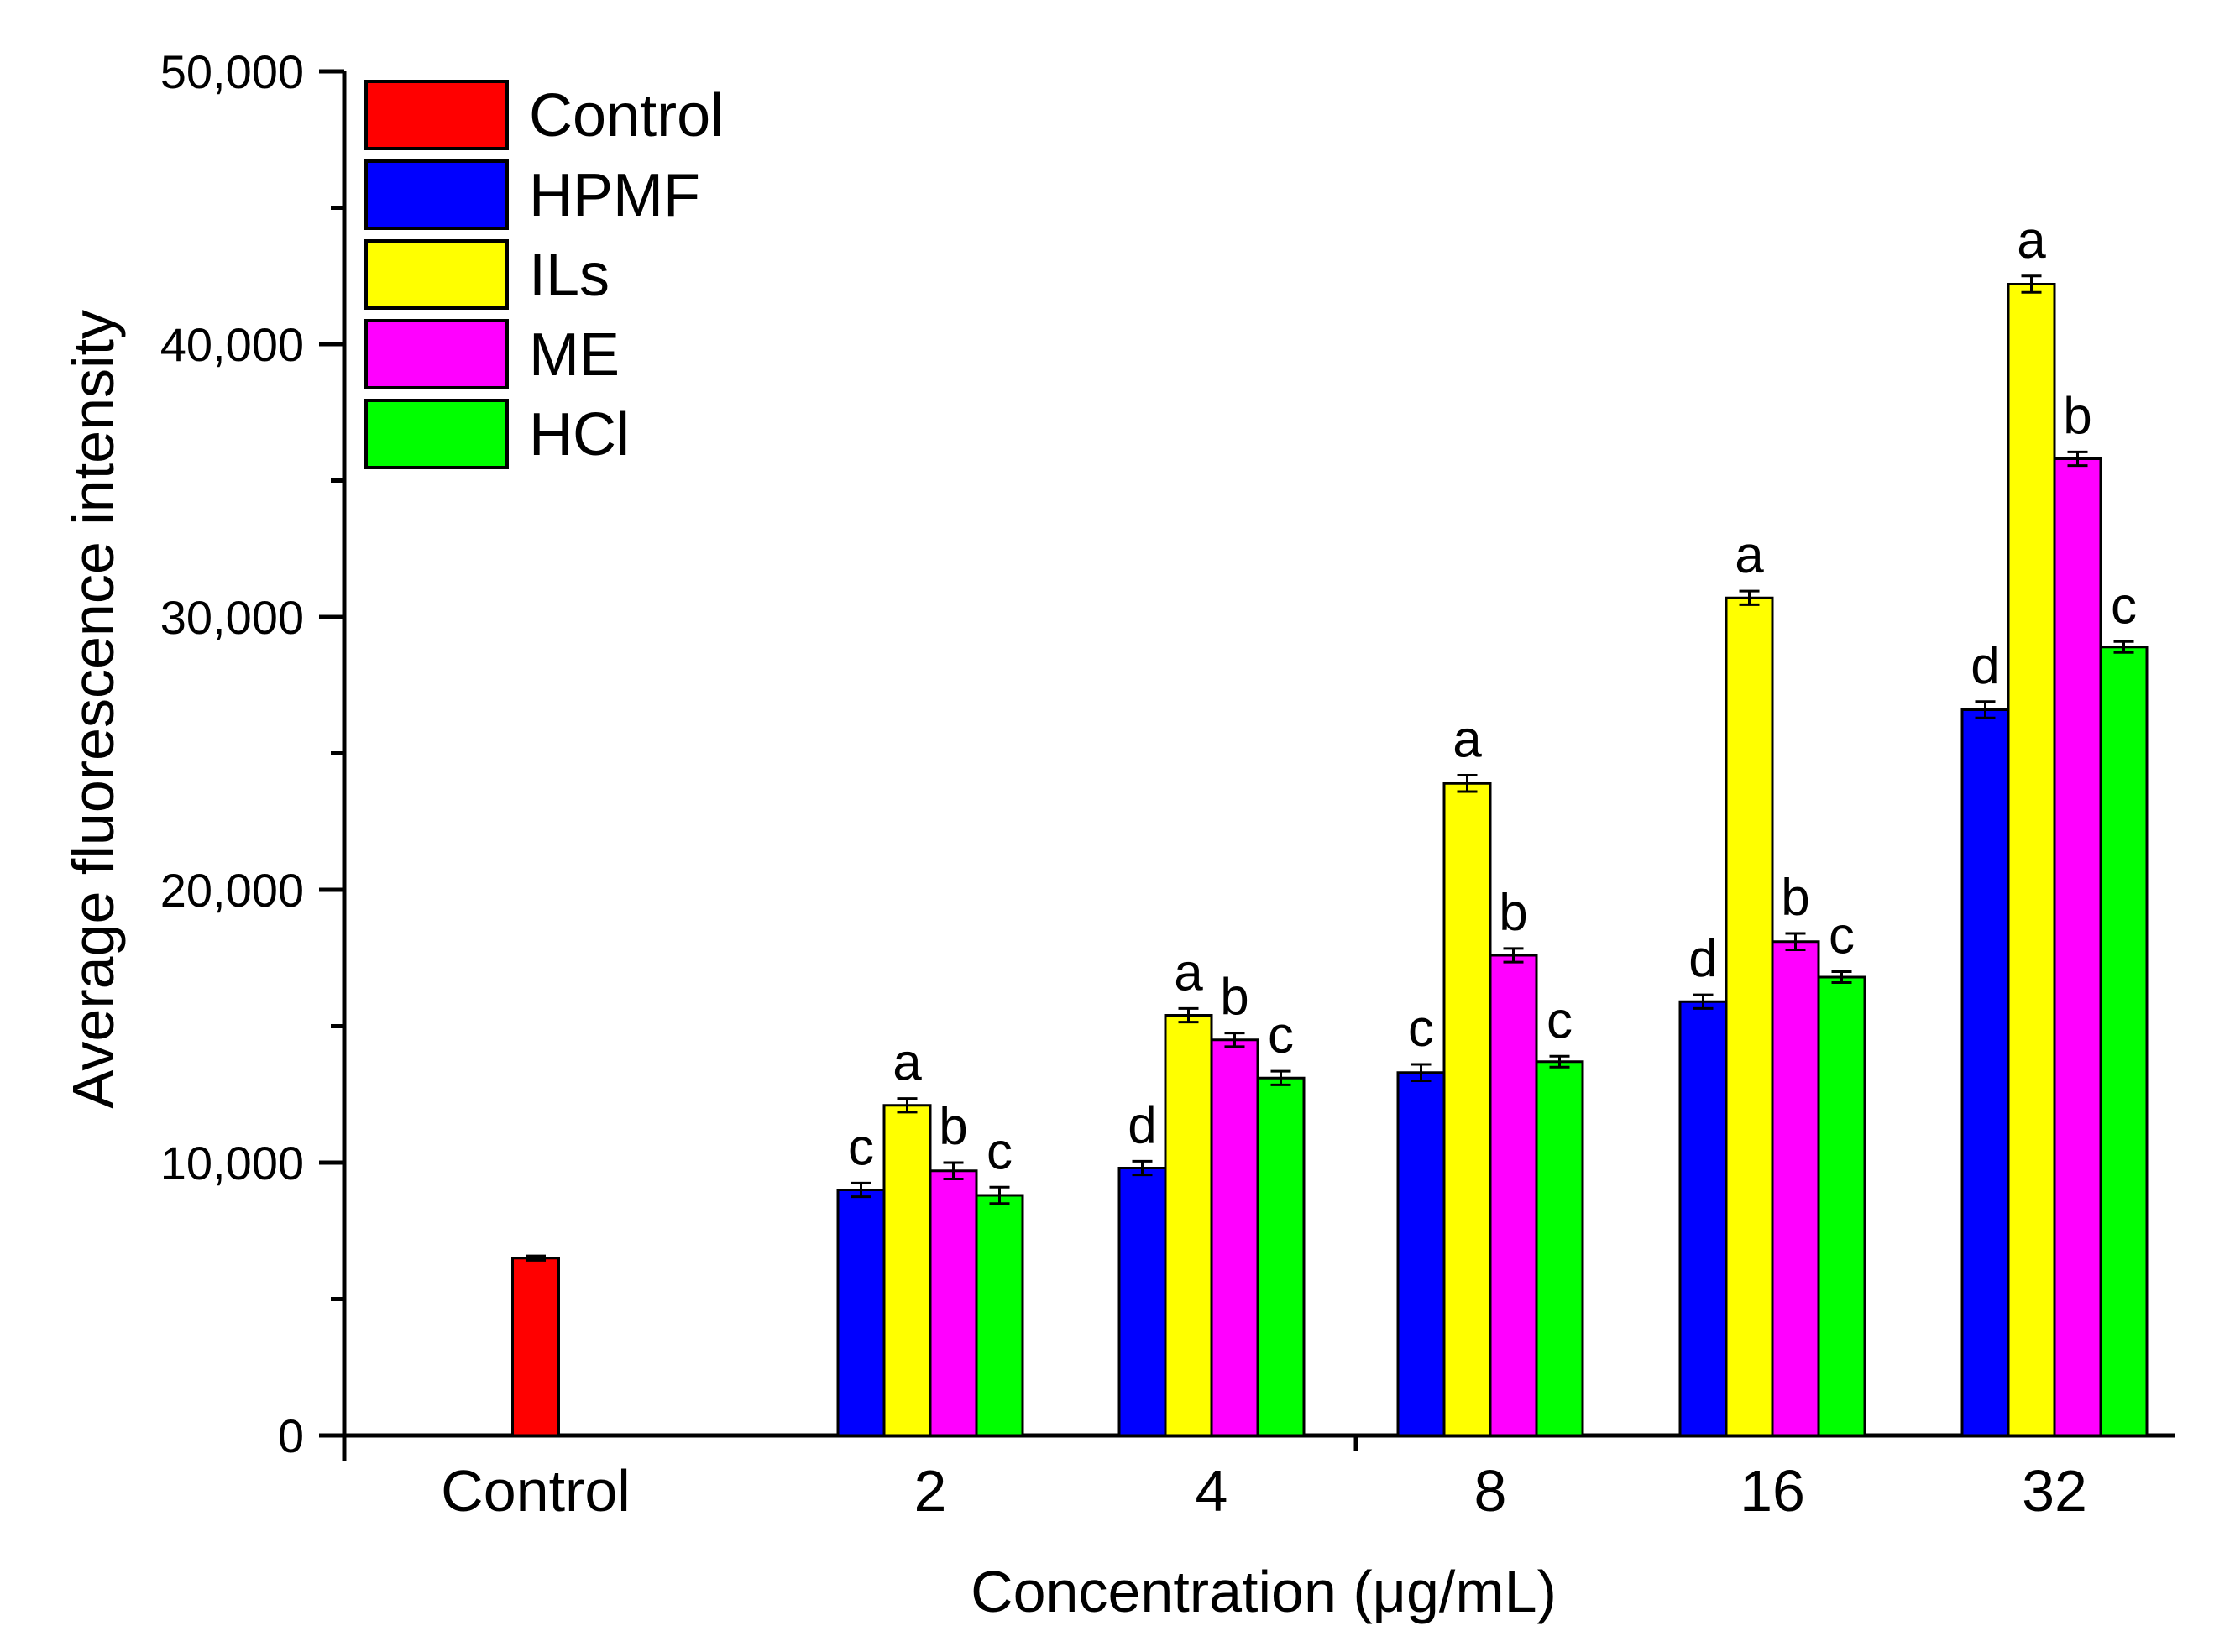  I want to click on legend: Control HPMF ILs ME HCl, so click(544, 275).